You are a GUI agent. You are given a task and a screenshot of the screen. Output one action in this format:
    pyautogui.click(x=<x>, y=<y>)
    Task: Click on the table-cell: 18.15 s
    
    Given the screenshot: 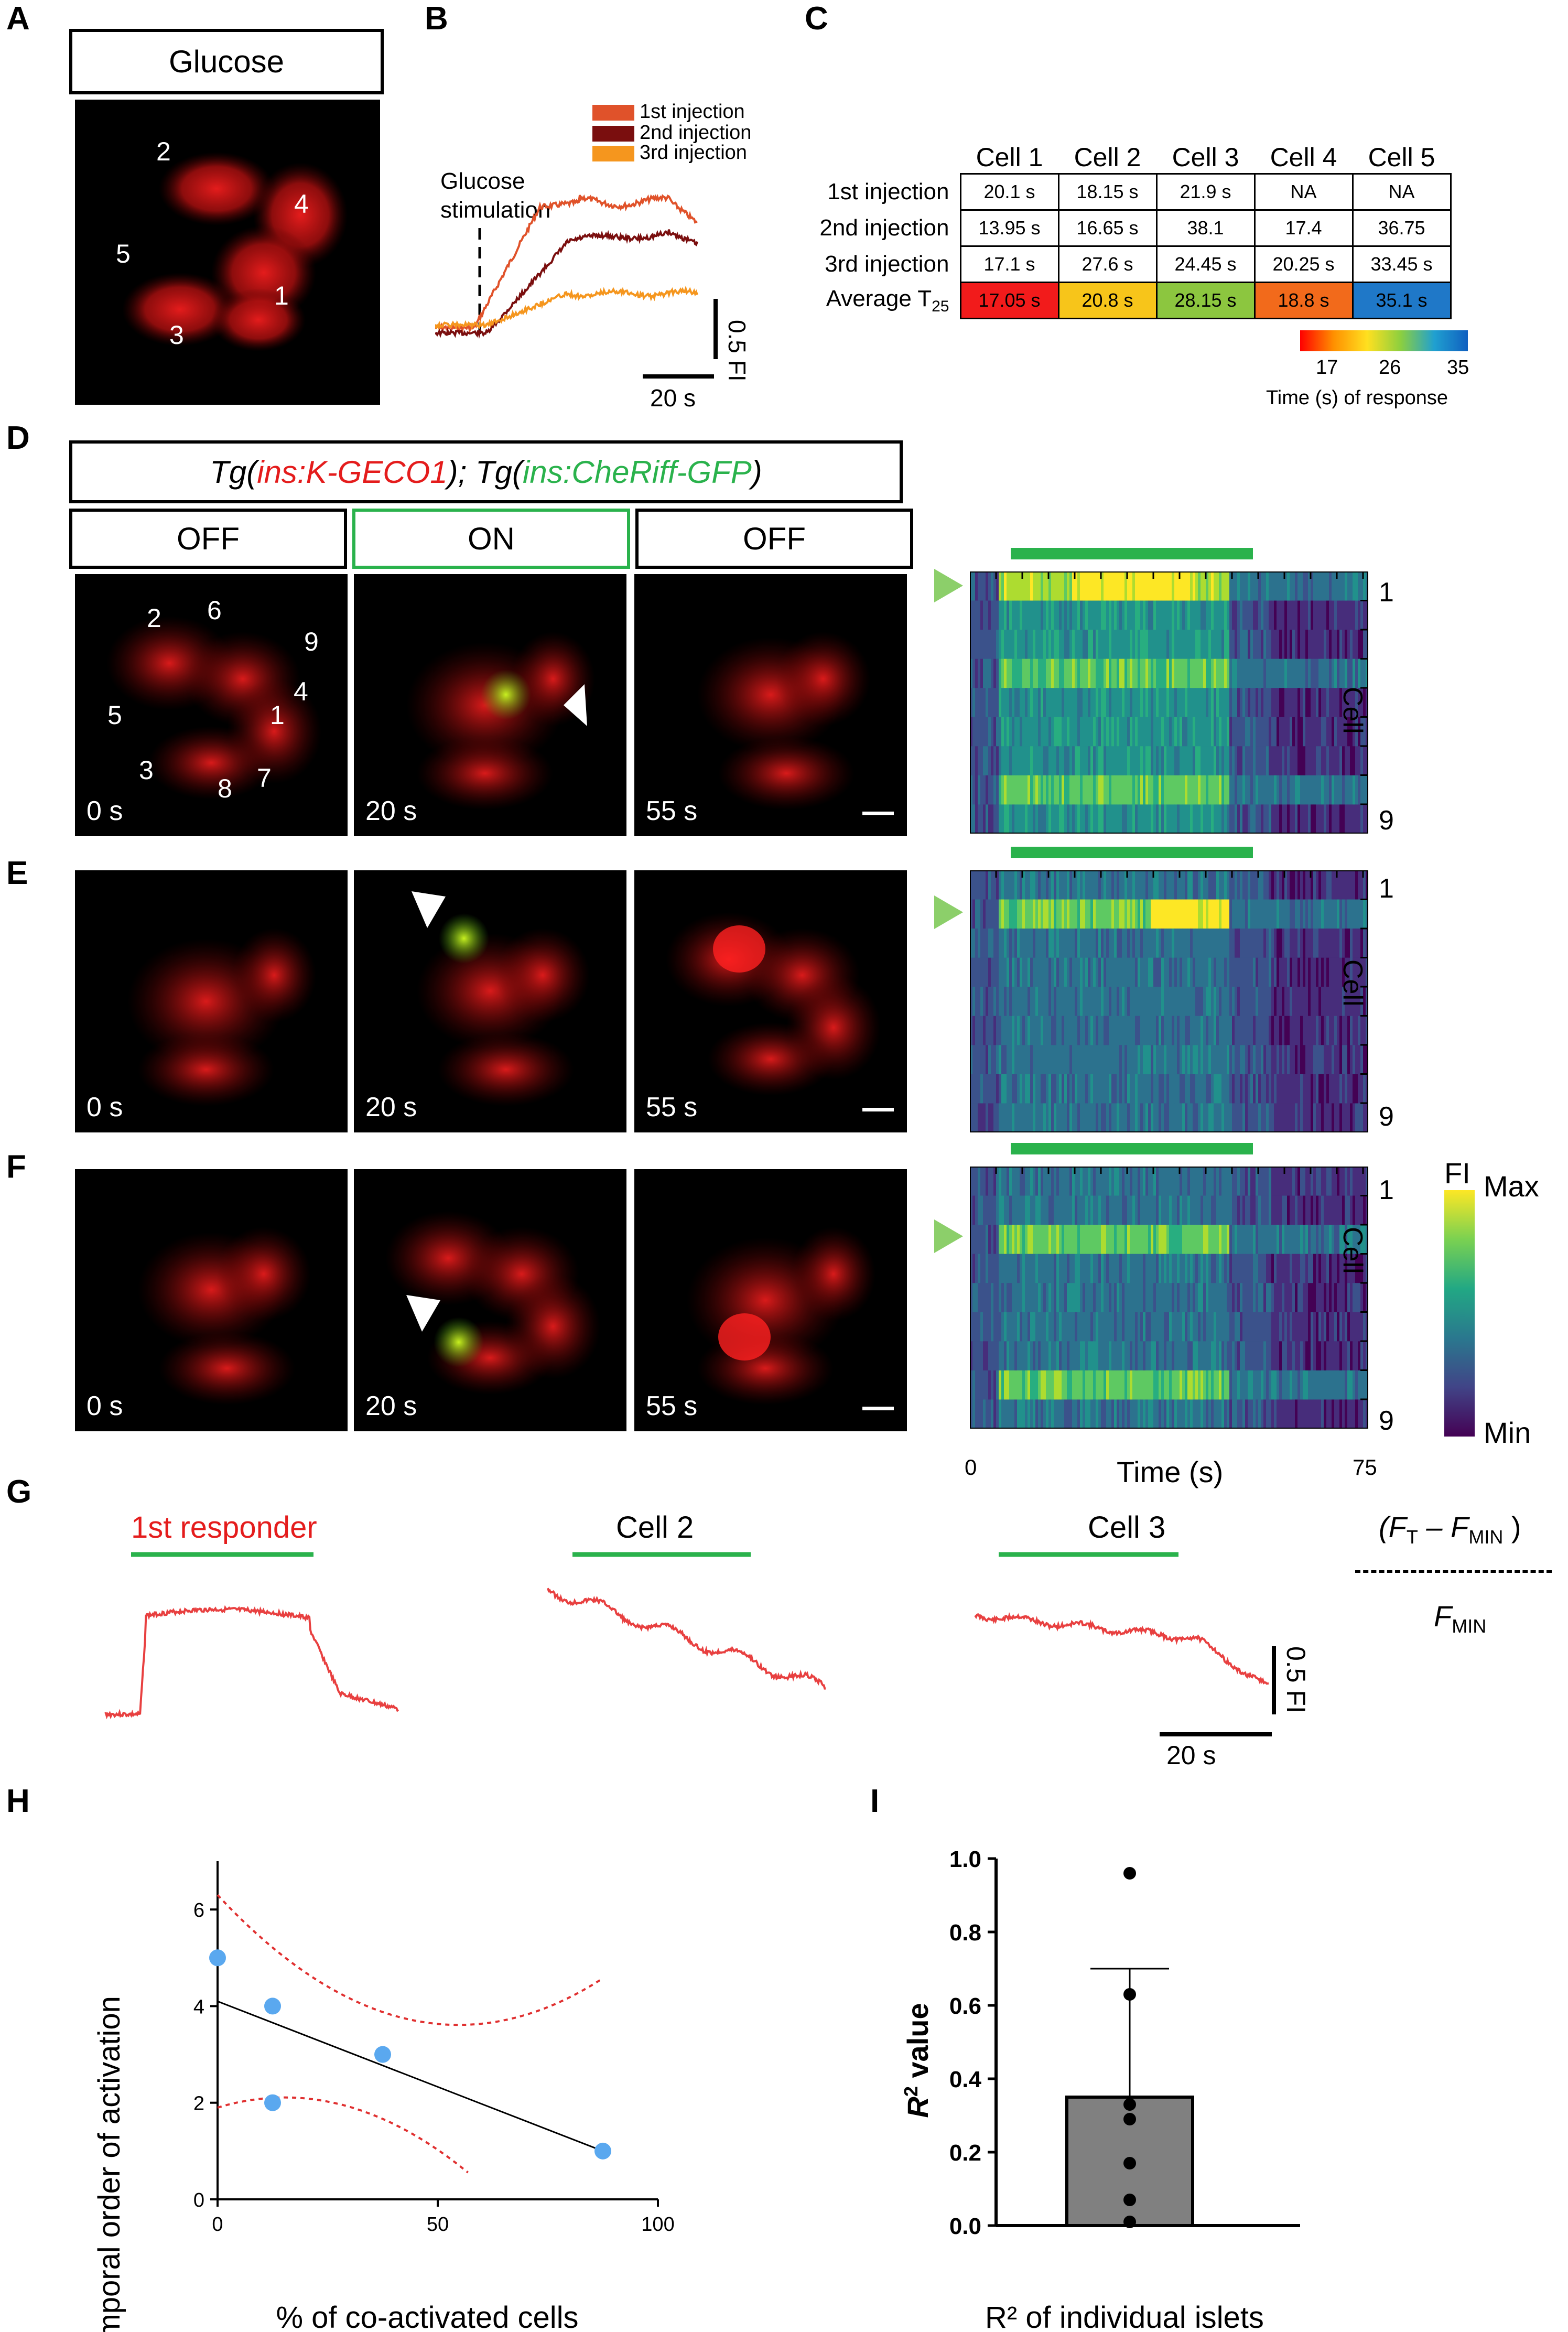 What is the action you would take?
    pyautogui.click(x=1107, y=192)
    